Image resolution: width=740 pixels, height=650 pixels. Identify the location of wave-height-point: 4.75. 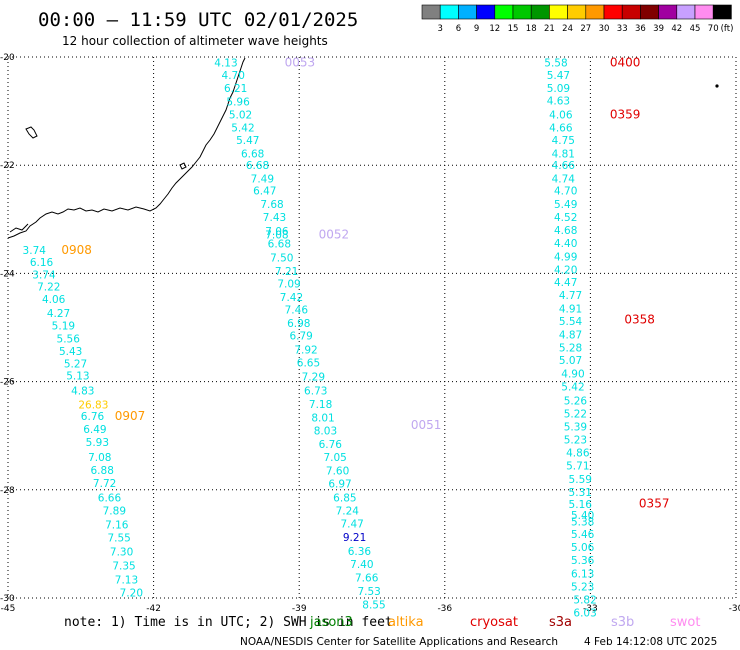
(563, 141).